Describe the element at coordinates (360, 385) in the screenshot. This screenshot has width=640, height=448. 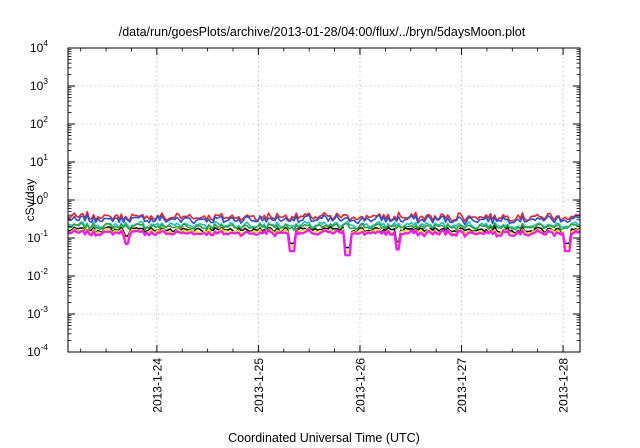
I see `x-tick-label: 2013-1-26` at that location.